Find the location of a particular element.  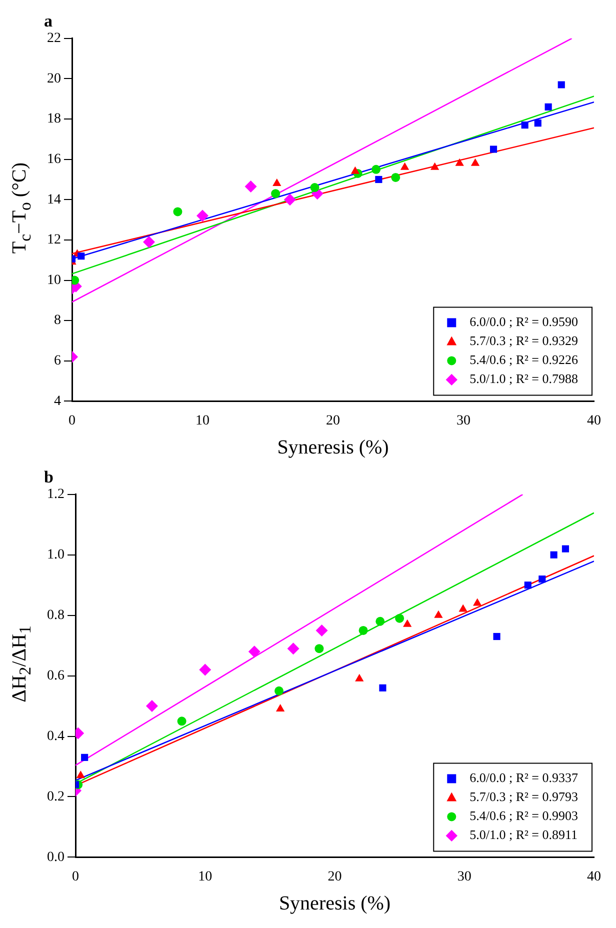

legend-label: 5.0/1.0 ; R² = 0.7988 is located at coordinates (524, 378).